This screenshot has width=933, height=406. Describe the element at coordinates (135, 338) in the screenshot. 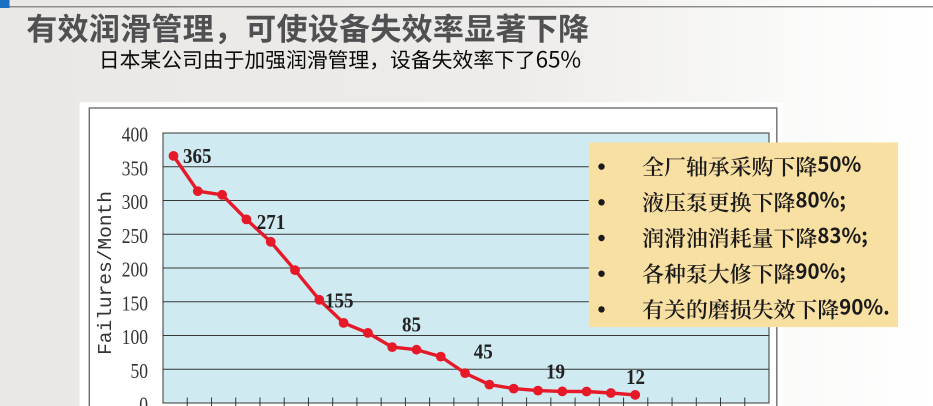

I see `svg-text: 100` at that location.